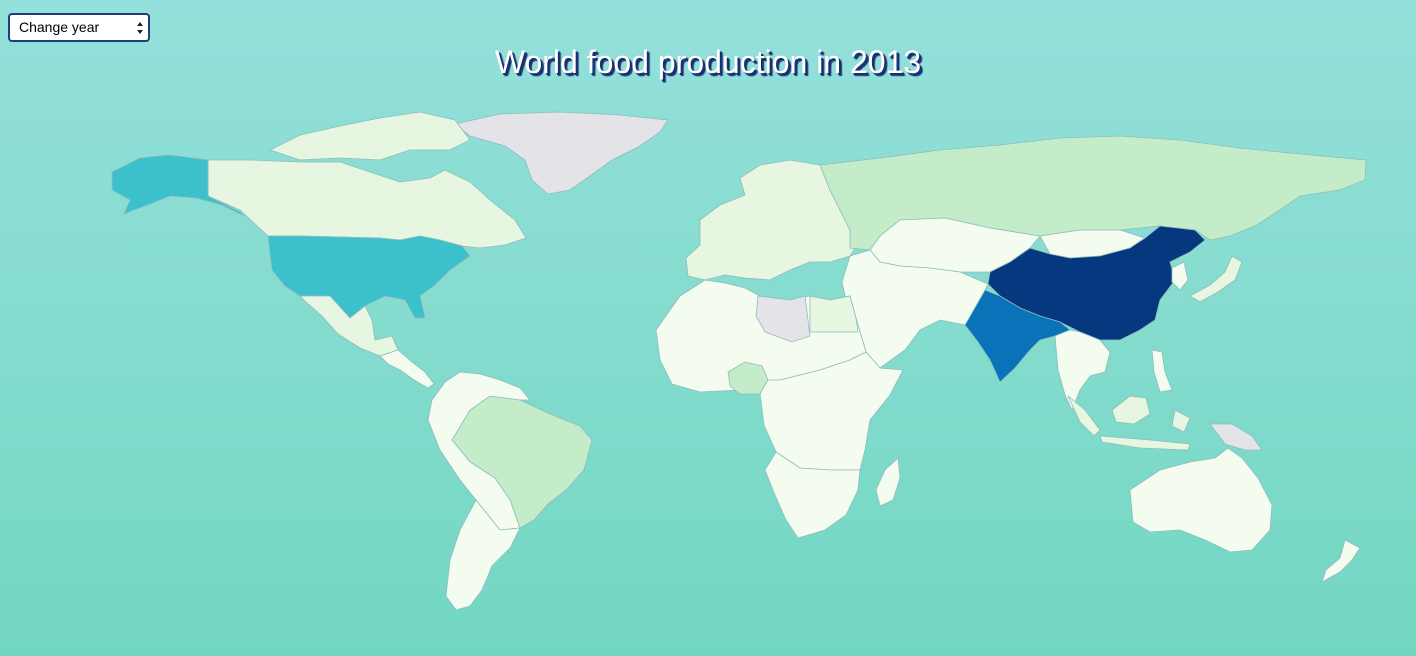 This screenshot has width=1416, height=656. What do you see at coordinates (888, 482) in the screenshot?
I see `region-madagascar` at bounding box center [888, 482].